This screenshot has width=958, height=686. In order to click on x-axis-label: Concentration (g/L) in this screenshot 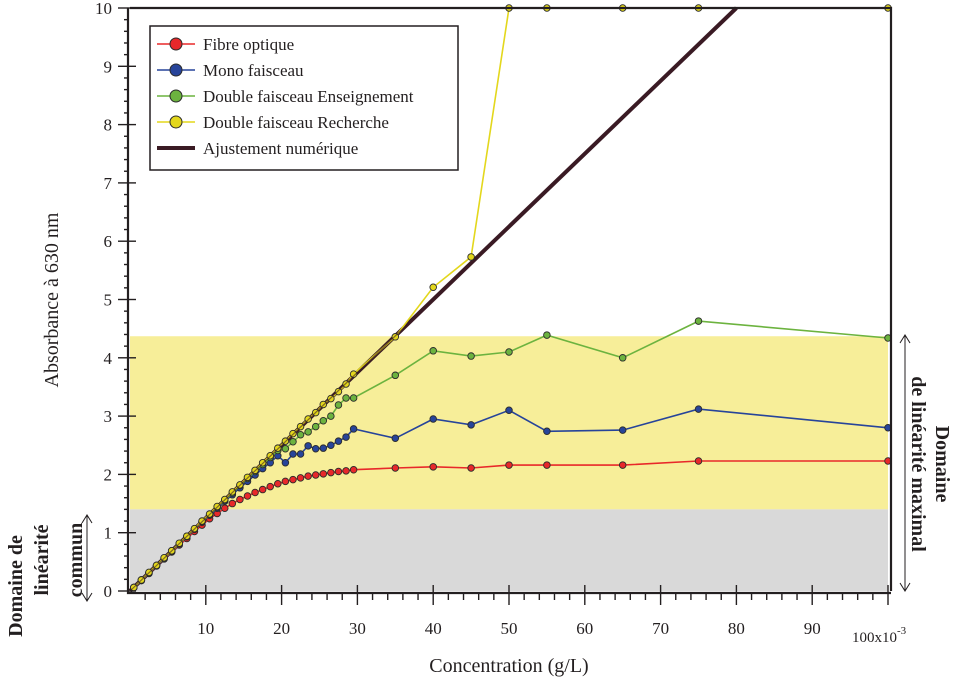, I will do `click(508, 666)`.